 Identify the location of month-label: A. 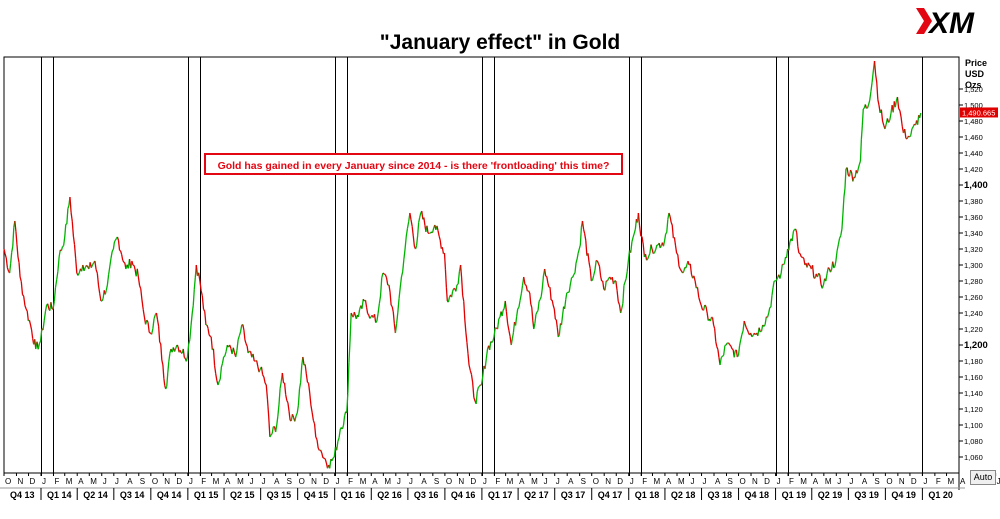
(865, 481).